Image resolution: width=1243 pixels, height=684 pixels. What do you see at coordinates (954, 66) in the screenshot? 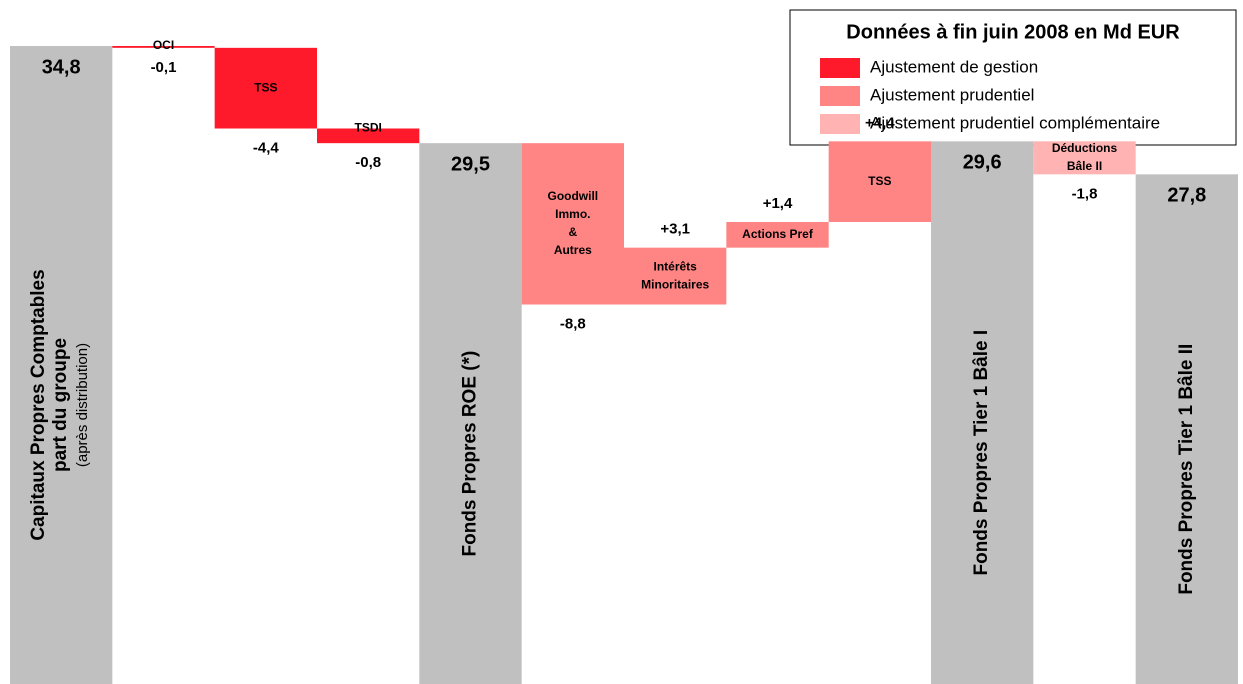
I see `legend-label: Ajustement de gestion` at bounding box center [954, 66].